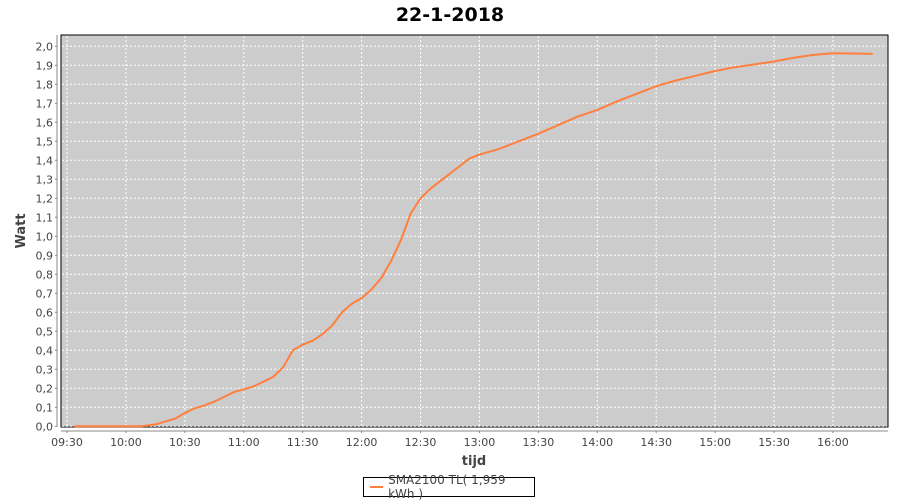 The width and height of the screenshot is (900, 501). Describe the element at coordinates (45, 255) in the screenshot. I see `y-tick-label: 0,9` at that location.